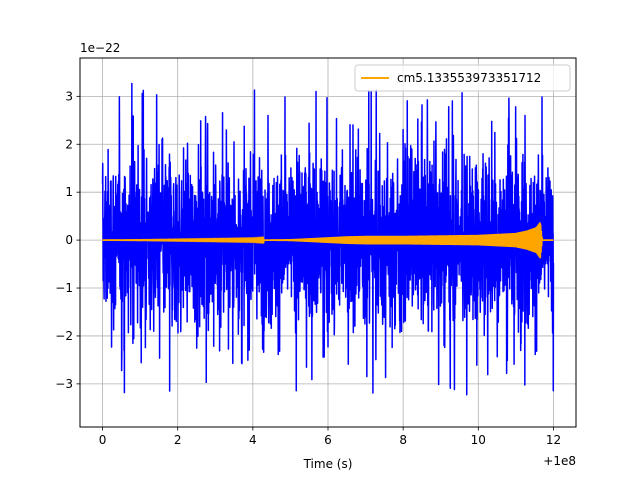 This screenshot has height=480, width=640. What do you see at coordinates (64, 336) in the screenshot?
I see `y-tick-label: −2` at bounding box center [64, 336].